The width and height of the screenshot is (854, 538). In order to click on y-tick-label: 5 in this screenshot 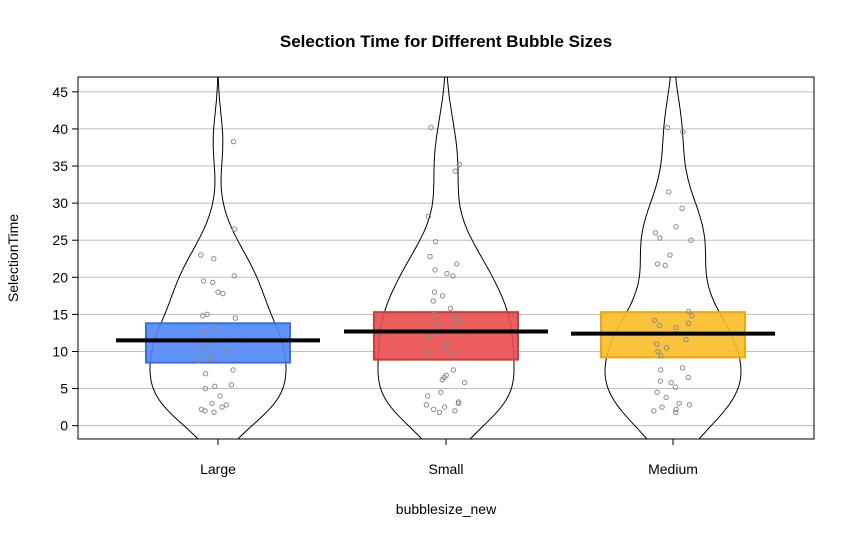, I will do `click(64, 389)`.